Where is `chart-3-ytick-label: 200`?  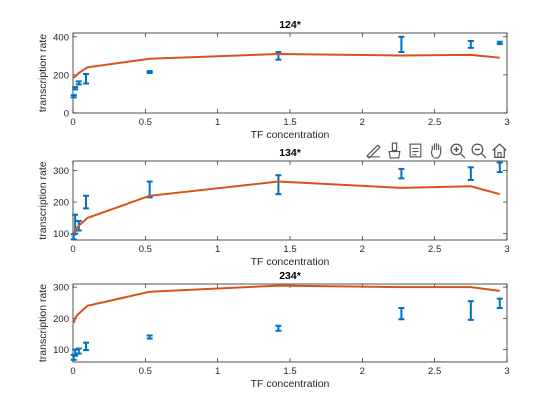 chart-3-ytick-label: 200 is located at coordinates (61, 319).